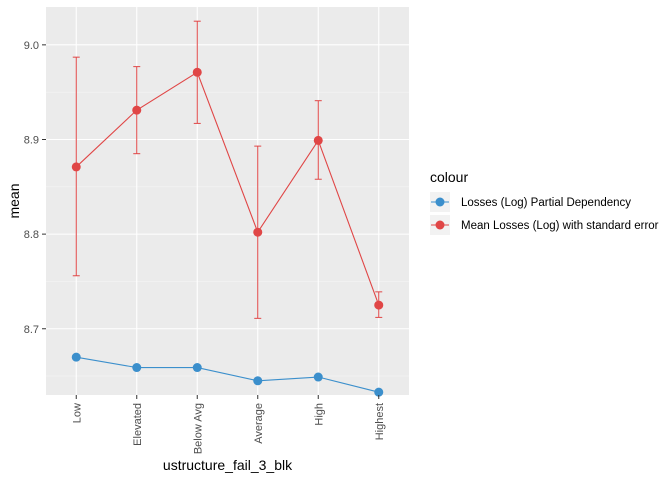 This screenshot has height=480, width=672. I want to click on legend-label-1: Losses (Log) Partial Dependency, so click(546, 203).